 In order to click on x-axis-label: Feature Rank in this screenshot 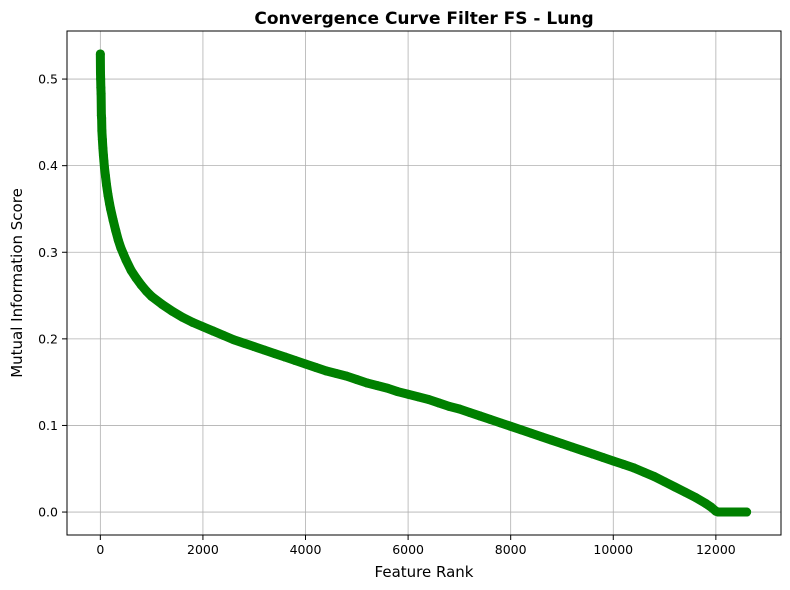, I will do `click(424, 572)`.